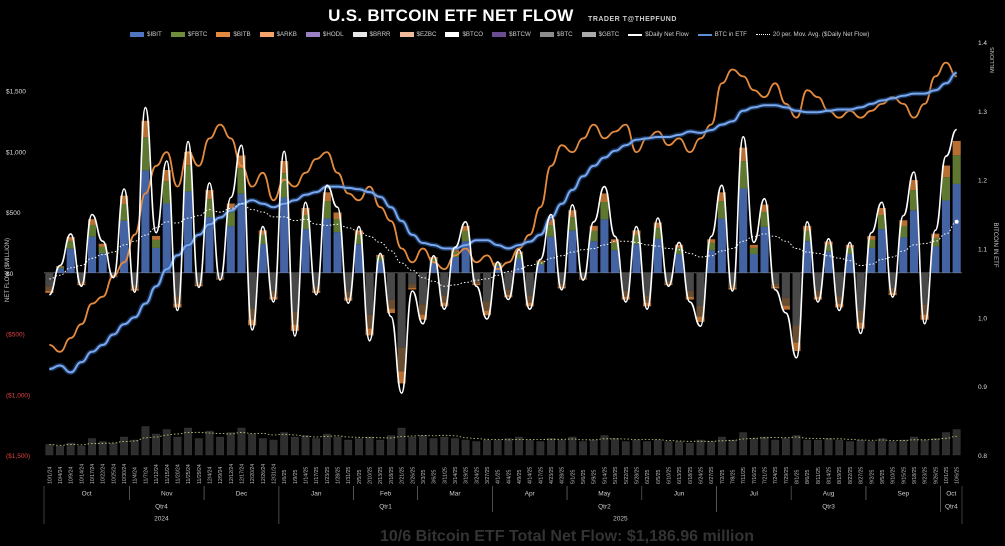 Image resolution: width=1005 pixels, height=546 pixels. I want to click on x-date-label: 4/23/25, so click(552, 475).